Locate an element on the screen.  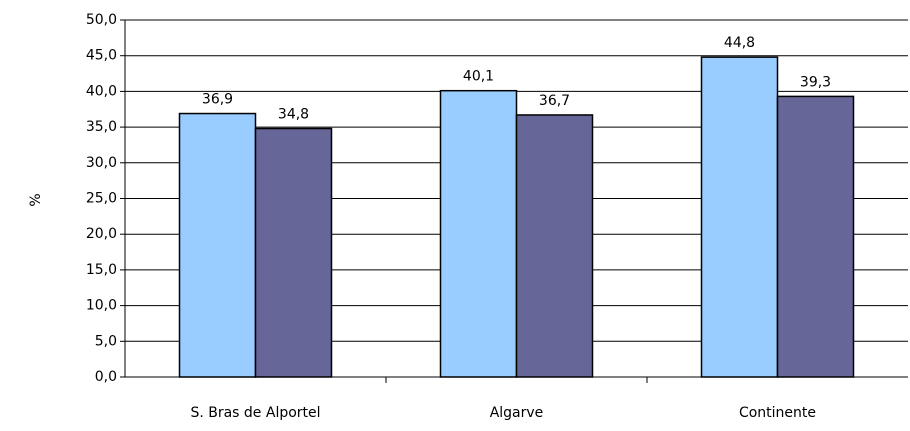
data-label: 36,7 is located at coordinates (554, 101).